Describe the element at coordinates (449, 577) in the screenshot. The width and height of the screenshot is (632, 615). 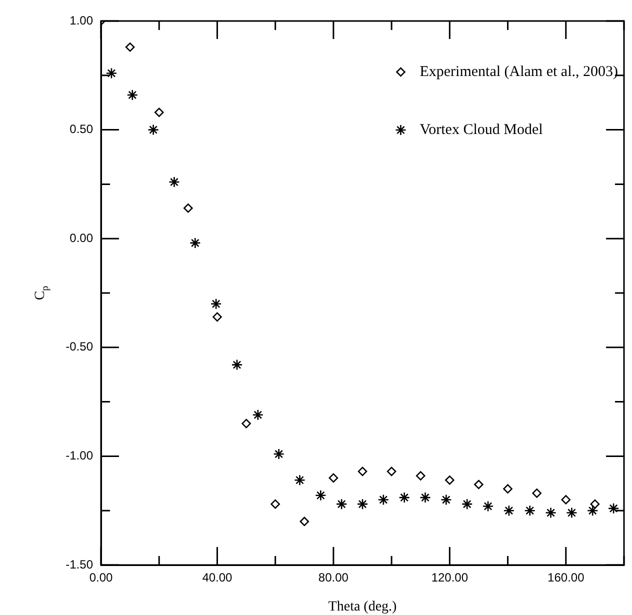
I see `x-tick-label: 120.00` at that location.